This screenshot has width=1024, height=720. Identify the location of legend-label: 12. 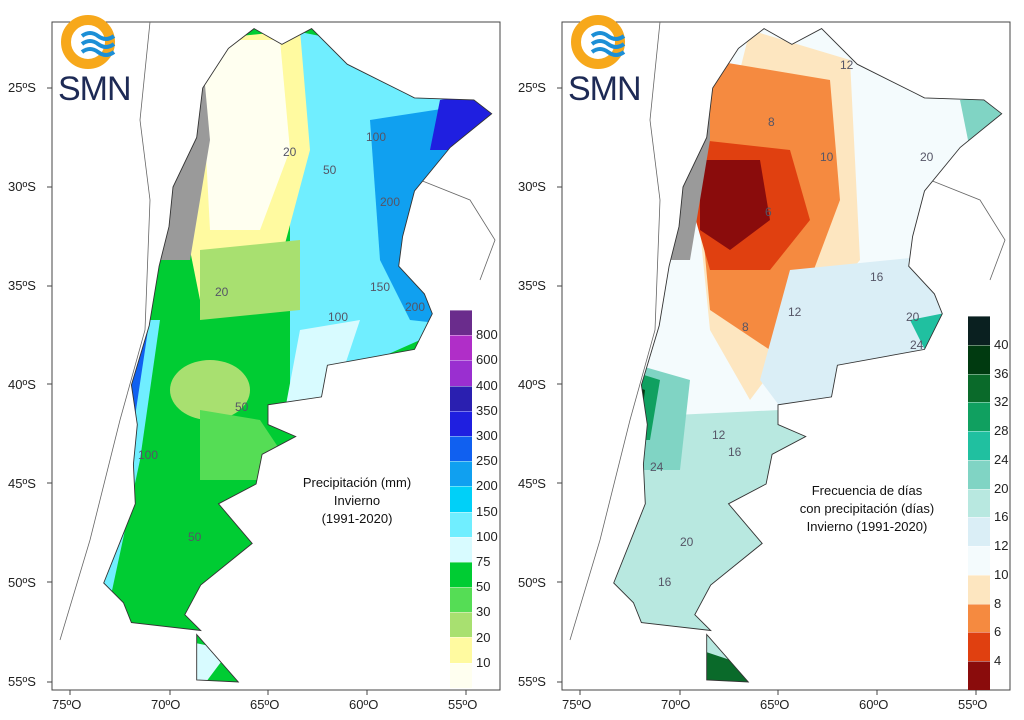
(1001, 546).